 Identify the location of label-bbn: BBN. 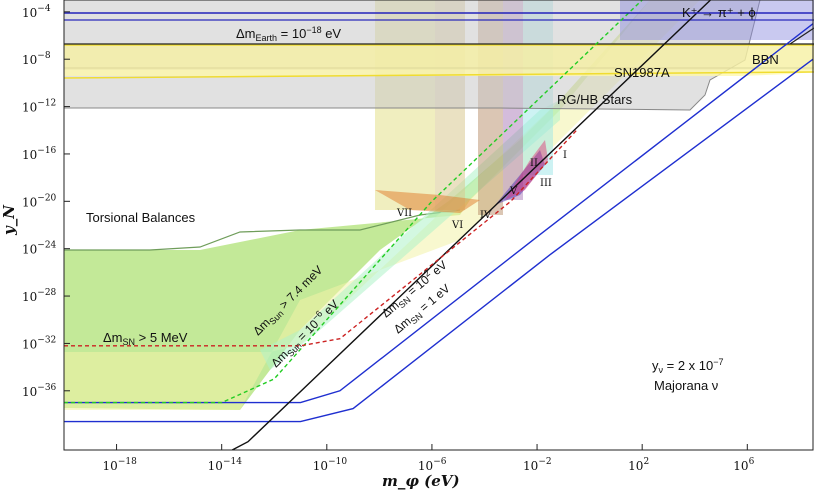
(765, 59).